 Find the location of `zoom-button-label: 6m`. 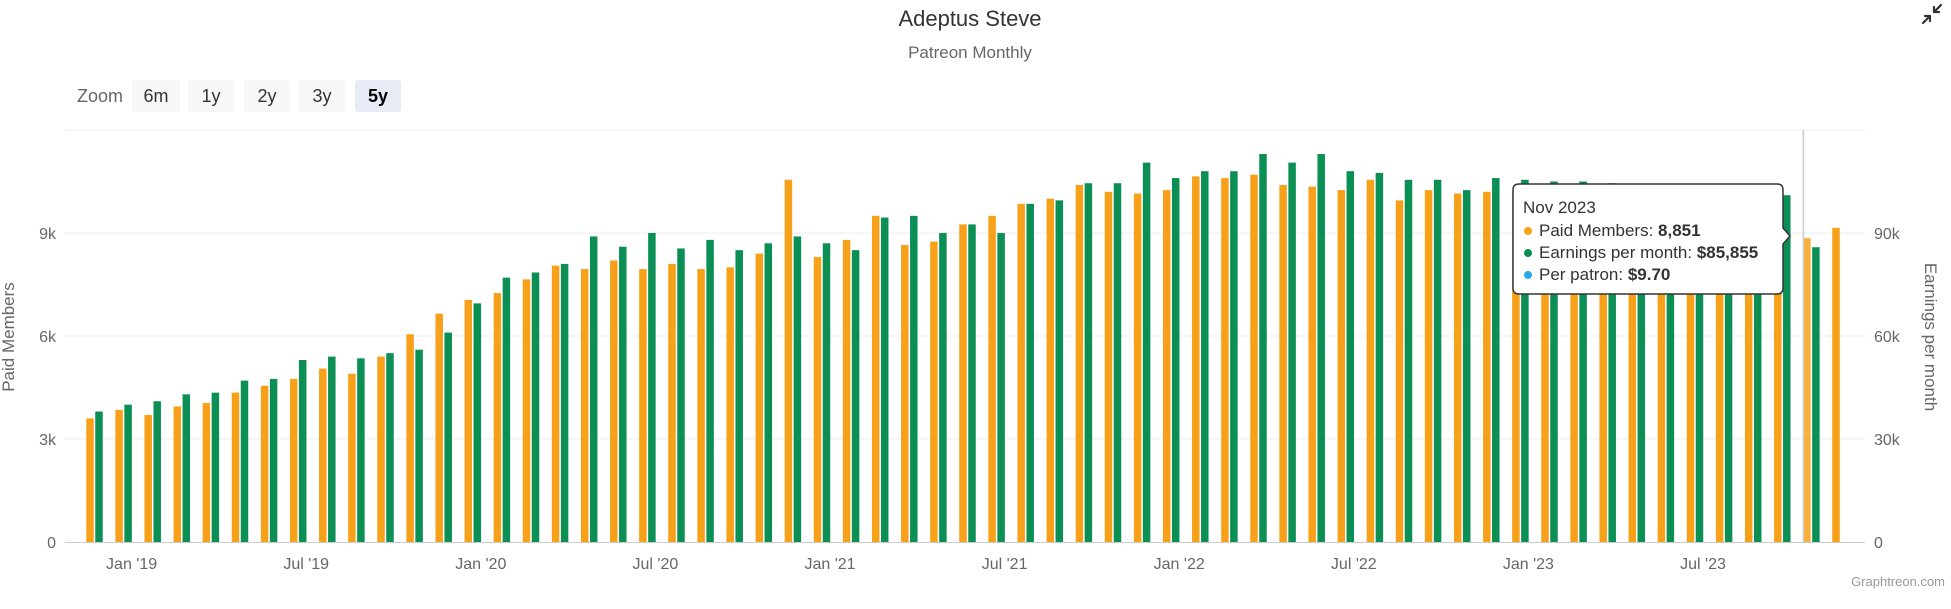

zoom-button-label: 6m is located at coordinates (155, 96).